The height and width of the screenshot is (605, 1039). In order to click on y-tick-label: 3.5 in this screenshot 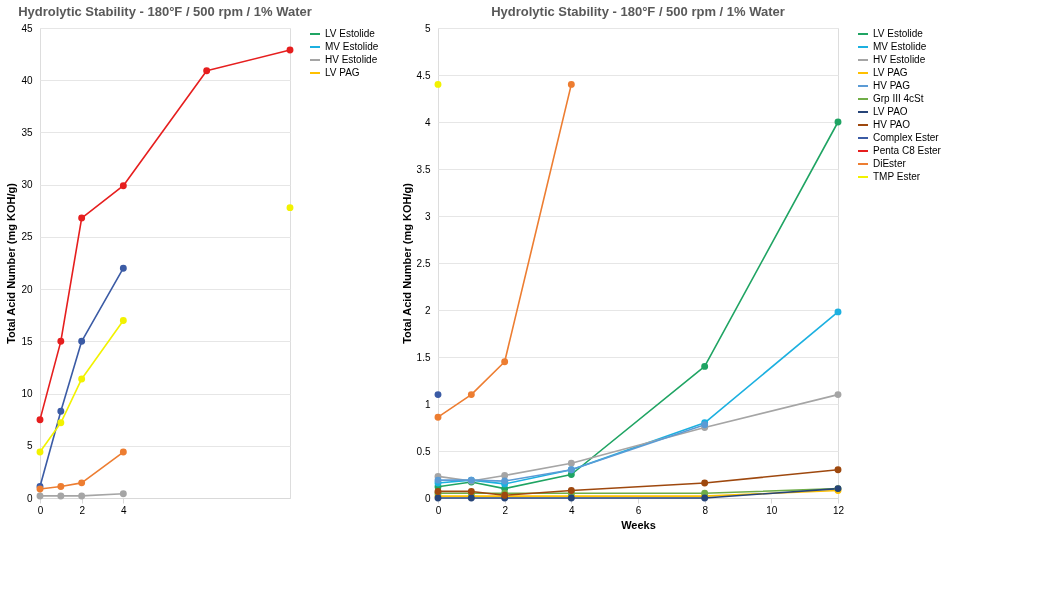, I will do `click(423, 169)`.